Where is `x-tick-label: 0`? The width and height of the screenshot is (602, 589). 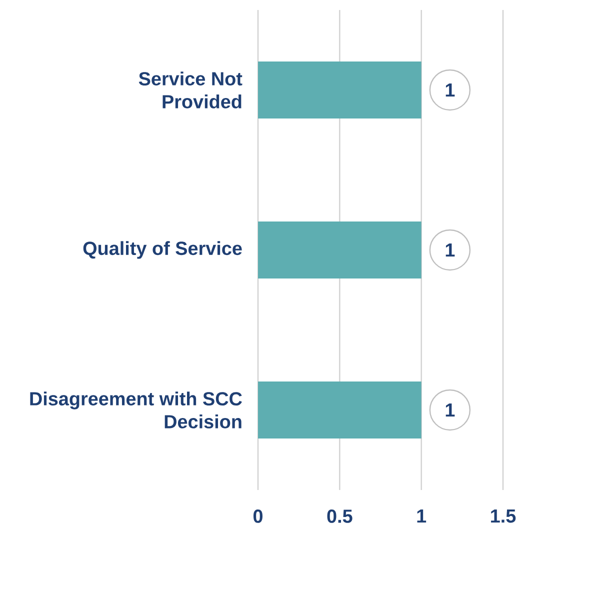 x-tick-label: 0 is located at coordinates (257, 516).